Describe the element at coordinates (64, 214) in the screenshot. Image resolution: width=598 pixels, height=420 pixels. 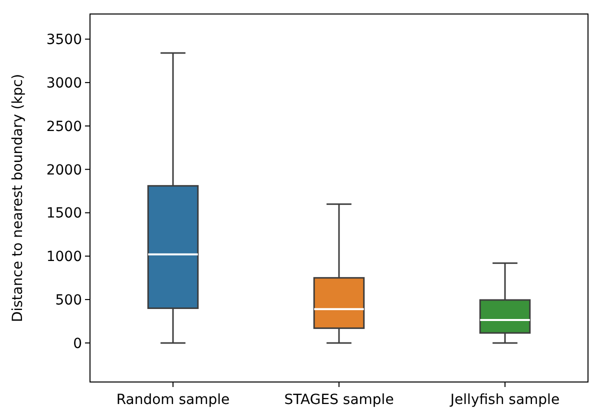
I see `y-tick-label: 1500` at that location.